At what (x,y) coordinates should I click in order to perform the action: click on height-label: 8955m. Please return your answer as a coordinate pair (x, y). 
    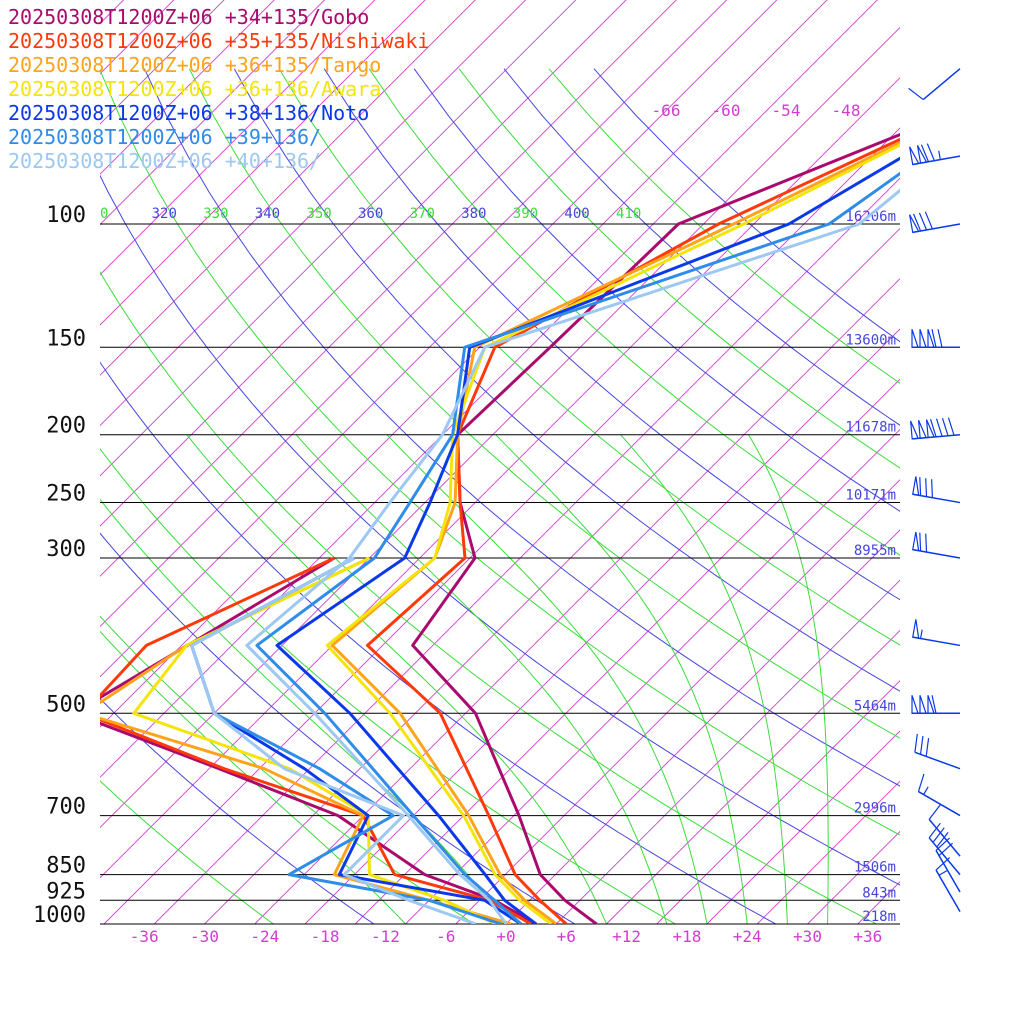
    Looking at the image, I should click on (875, 551).